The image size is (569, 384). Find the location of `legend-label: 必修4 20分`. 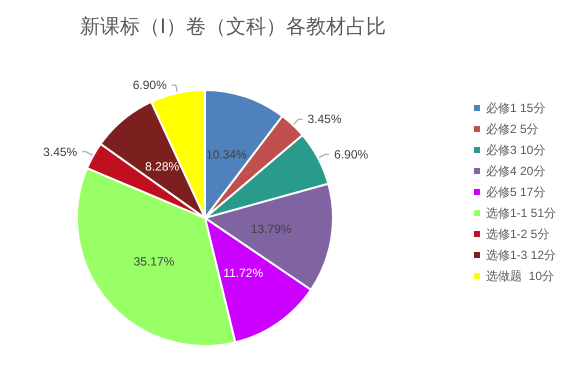

legend-label: 必修4 20分 is located at coordinates (516, 171).